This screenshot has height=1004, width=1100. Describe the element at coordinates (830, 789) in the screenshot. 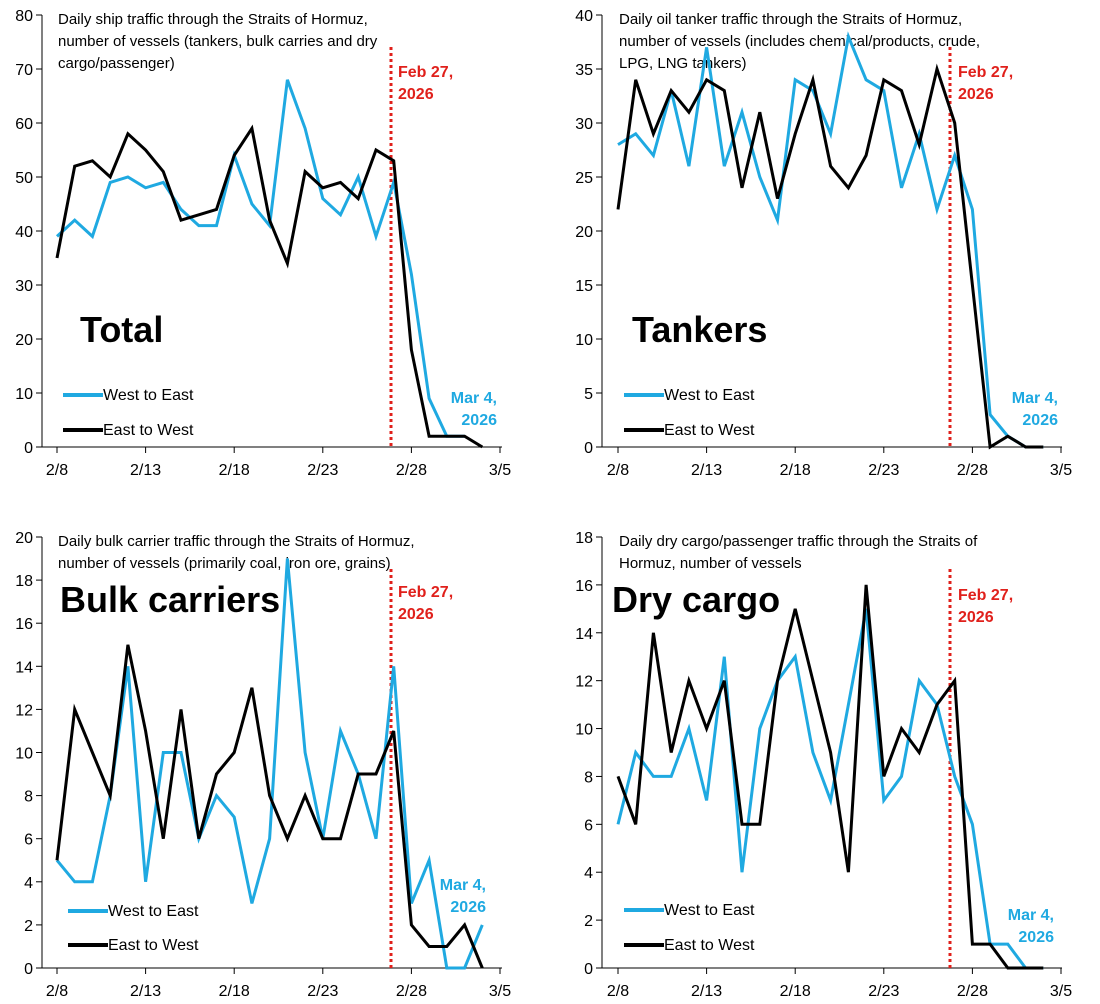

I see `series-line-west-to-east` at that location.